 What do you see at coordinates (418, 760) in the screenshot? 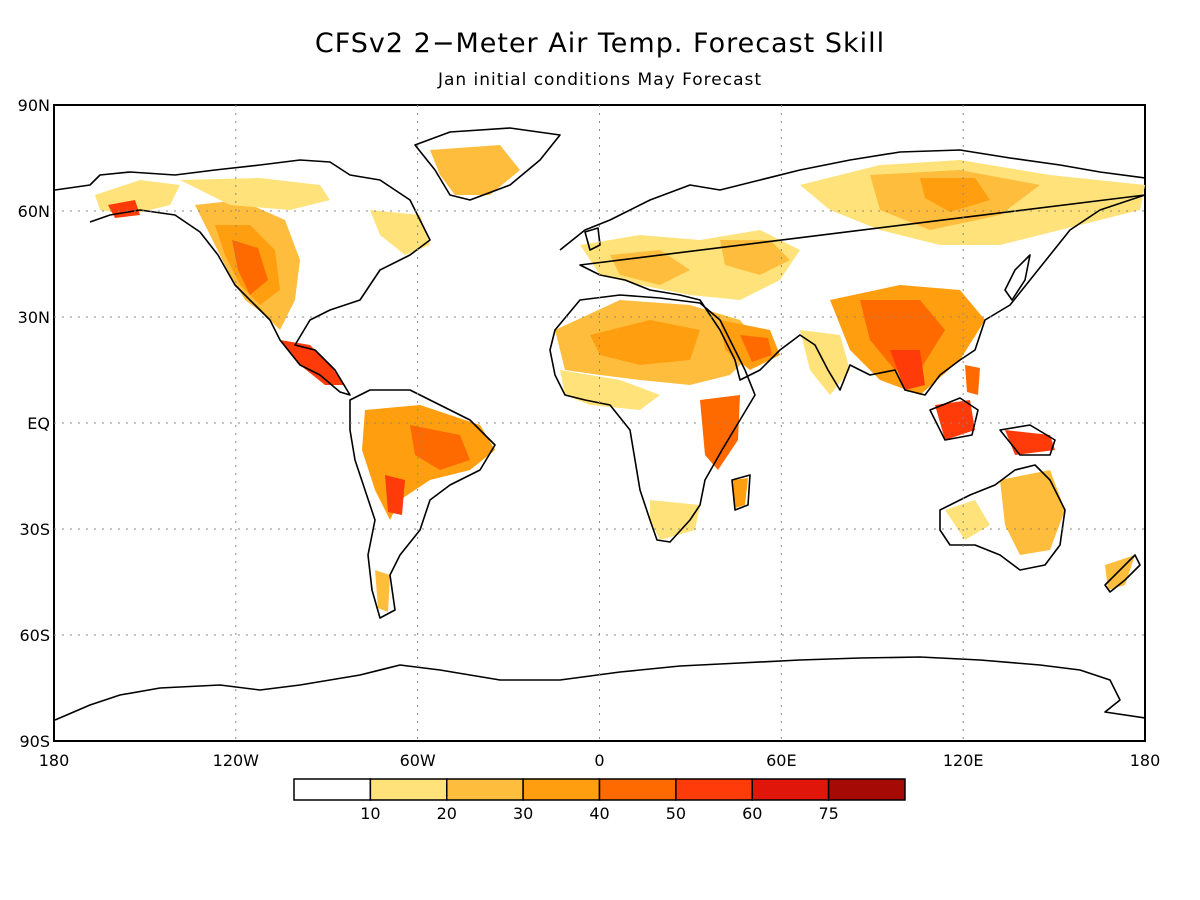
I see `lon-tick-label: 60W` at bounding box center [418, 760].